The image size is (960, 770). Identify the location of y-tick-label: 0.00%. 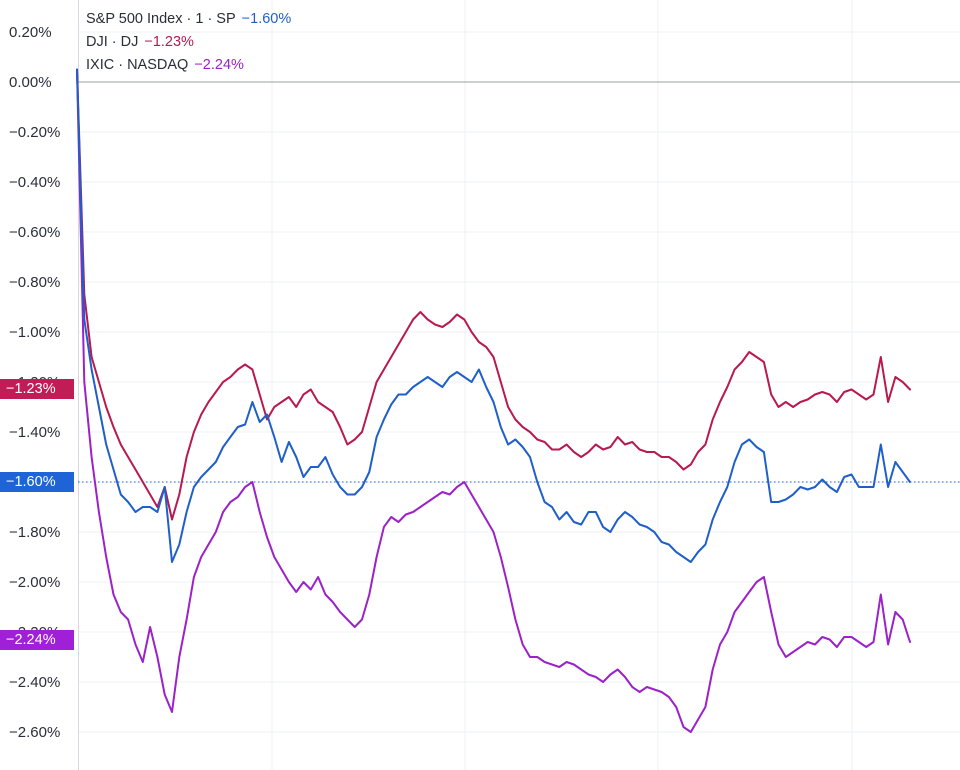
(30, 82).